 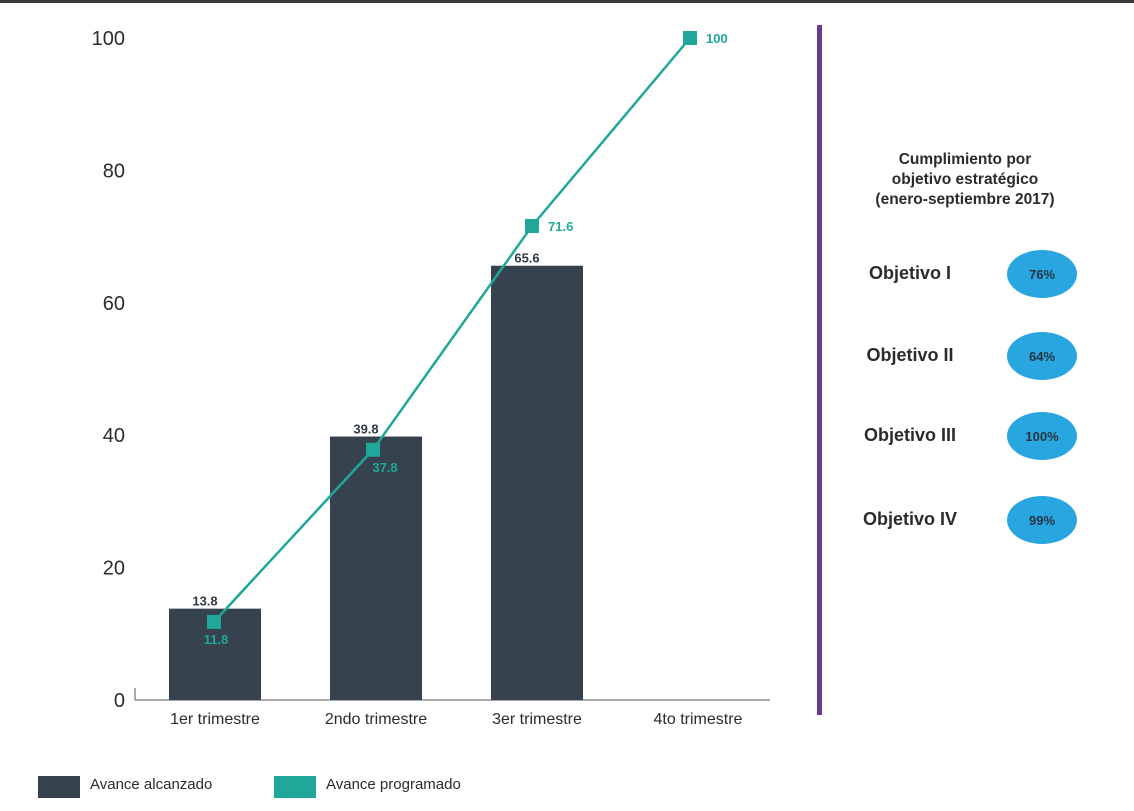 What do you see at coordinates (204, 601) in the screenshot?
I see `bar-value-label: 13.8` at bounding box center [204, 601].